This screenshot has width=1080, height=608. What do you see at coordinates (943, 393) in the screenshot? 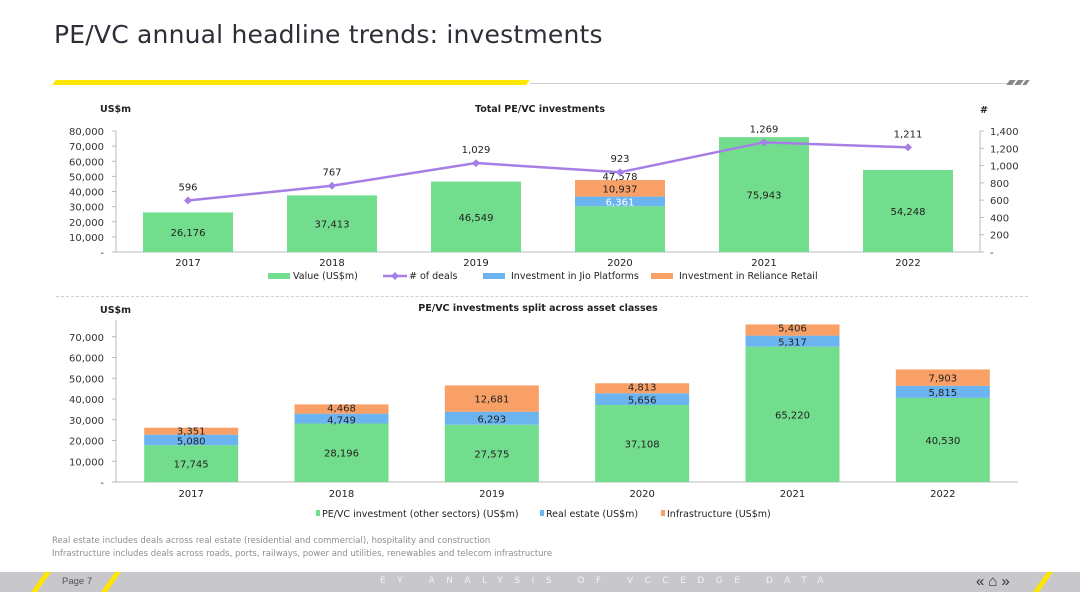
I see `data-label-segment-1: 5,815` at bounding box center [943, 393].